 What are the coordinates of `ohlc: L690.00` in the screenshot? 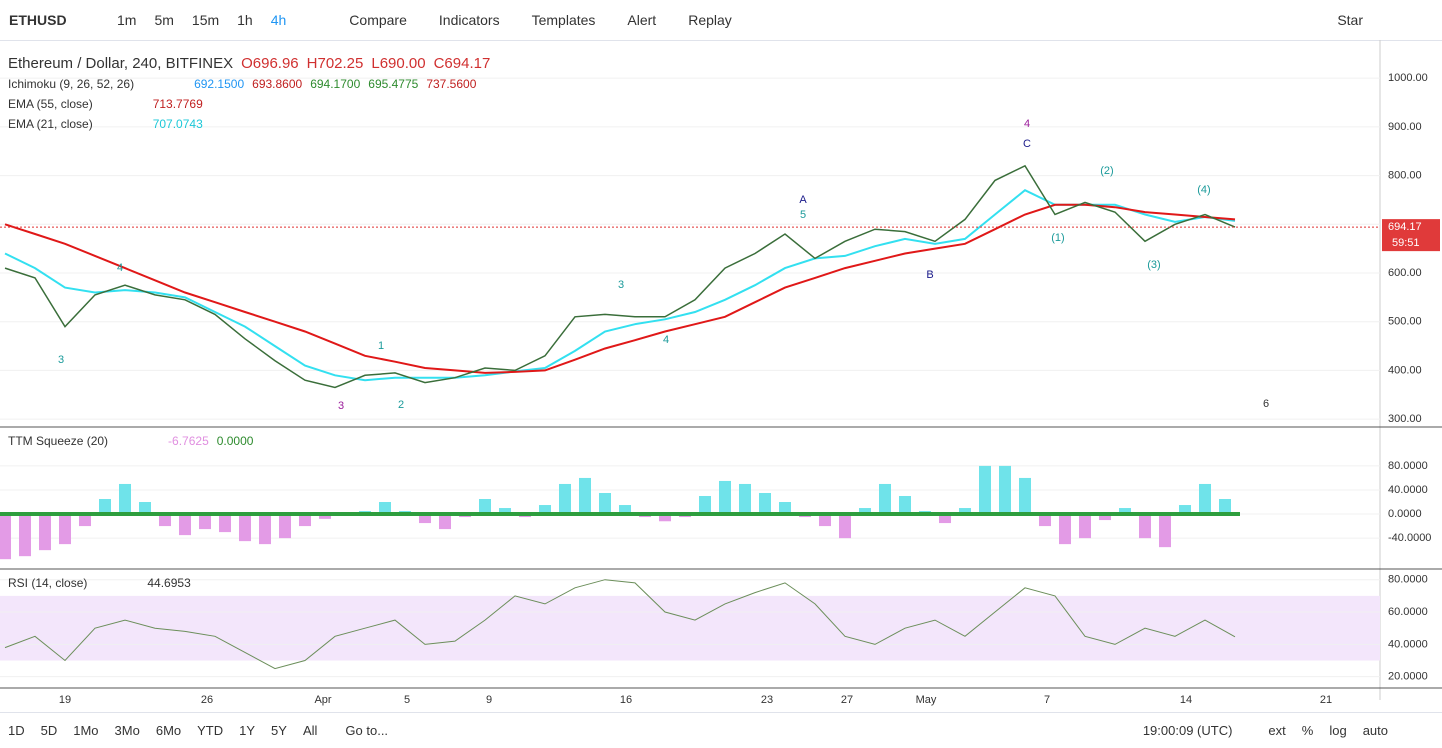 It's located at (398, 63).